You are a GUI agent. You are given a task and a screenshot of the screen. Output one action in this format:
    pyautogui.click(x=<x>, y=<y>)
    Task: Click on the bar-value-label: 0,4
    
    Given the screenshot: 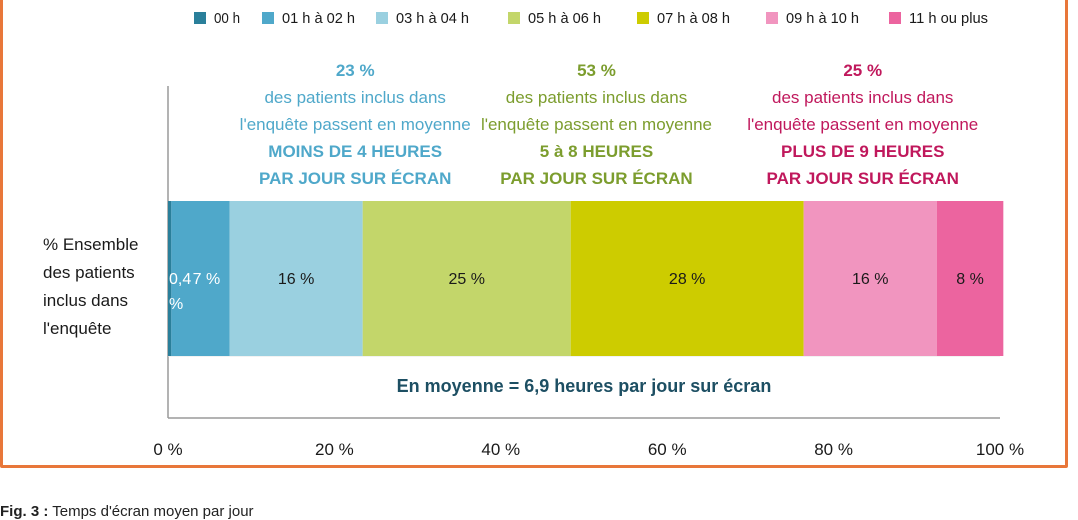 What is the action you would take?
    pyautogui.click(x=180, y=279)
    